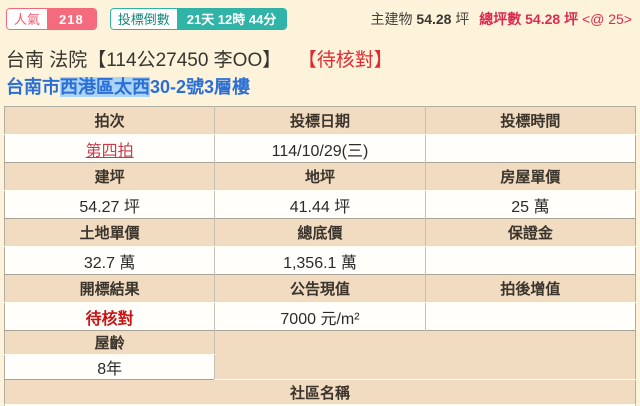  I want to click on header-cell-building-ping: 建坪, so click(109, 176).